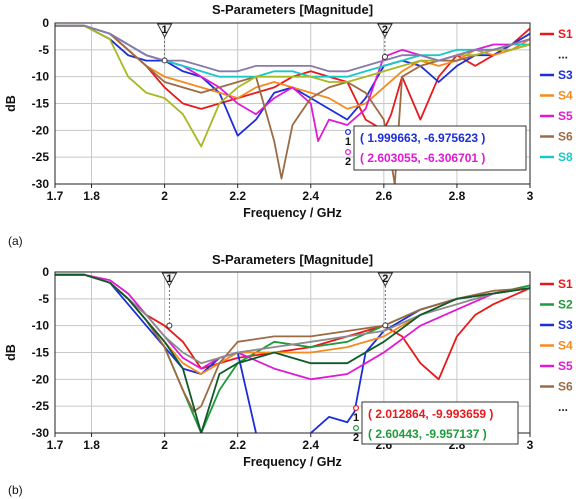 The width and height of the screenshot is (576, 499). Describe the element at coordinates (422, 158) in the screenshot. I see `readout-value: ( 2.603055, -6.306701 )` at that location.